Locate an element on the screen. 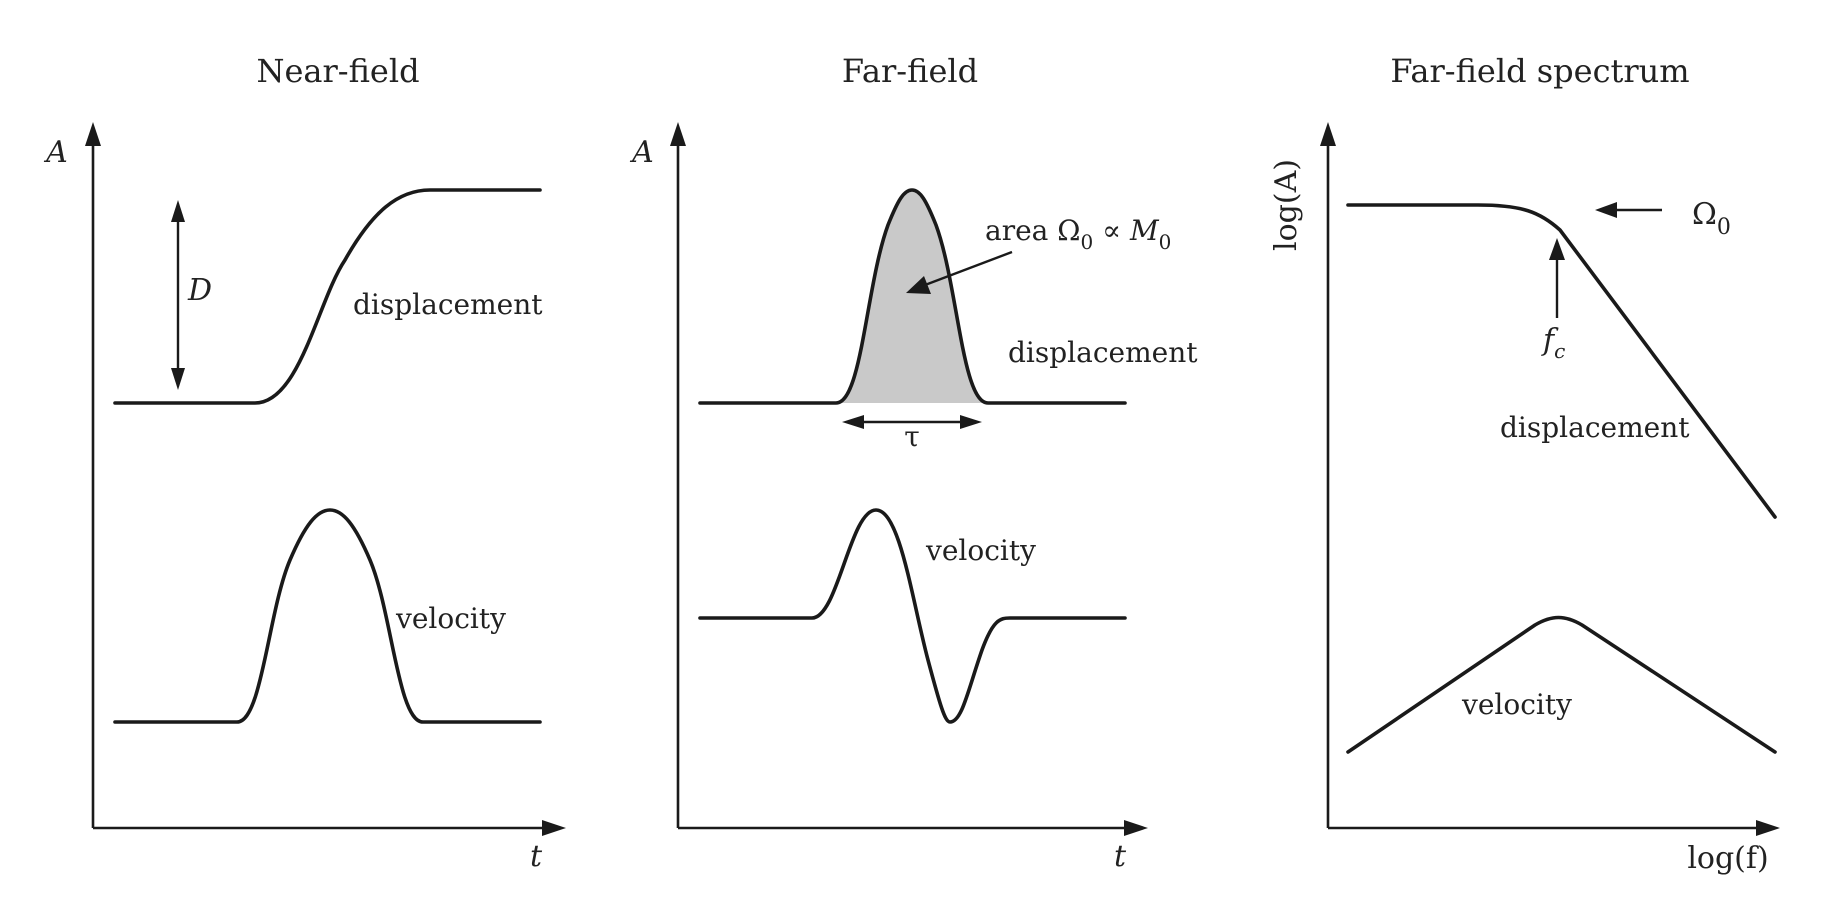  spectrum-velocity-label: velocity is located at coordinates (1516, 704).